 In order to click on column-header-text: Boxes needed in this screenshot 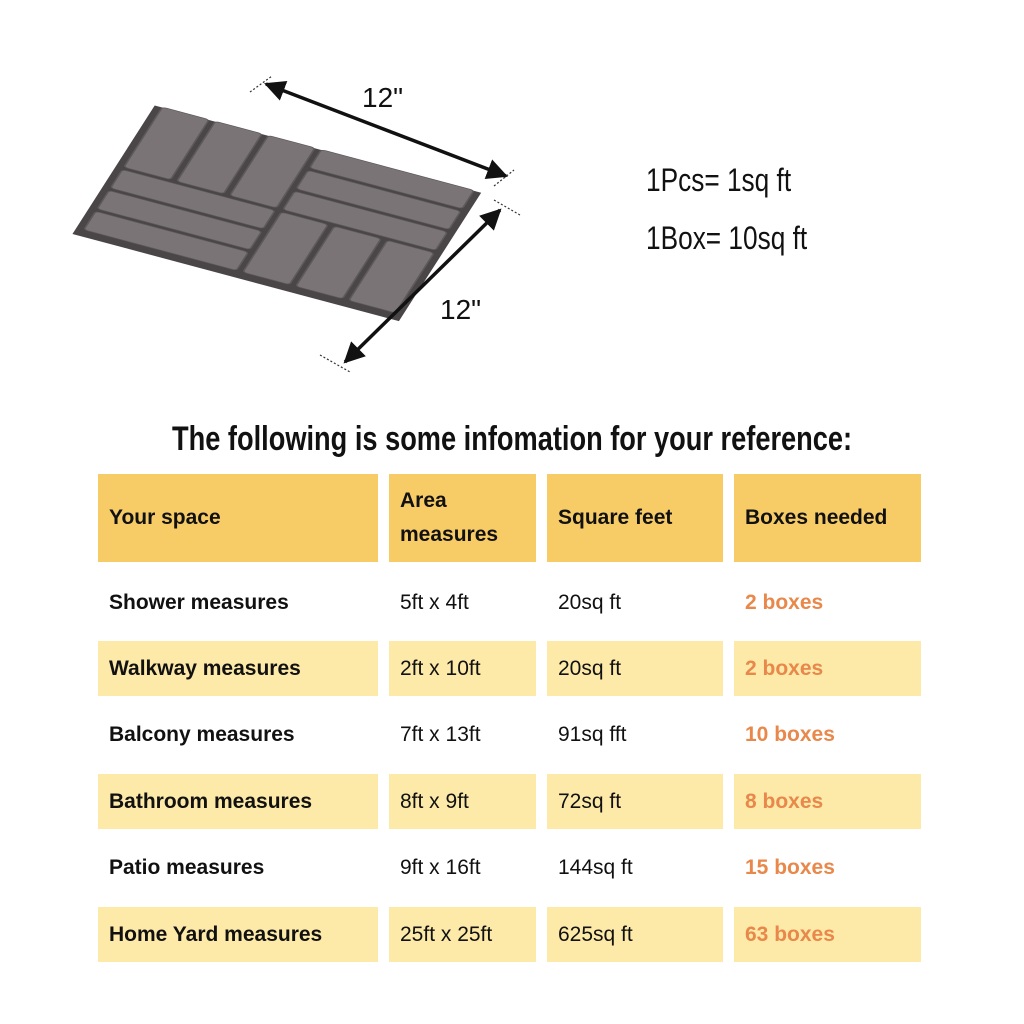, I will do `click(816, 517)`.